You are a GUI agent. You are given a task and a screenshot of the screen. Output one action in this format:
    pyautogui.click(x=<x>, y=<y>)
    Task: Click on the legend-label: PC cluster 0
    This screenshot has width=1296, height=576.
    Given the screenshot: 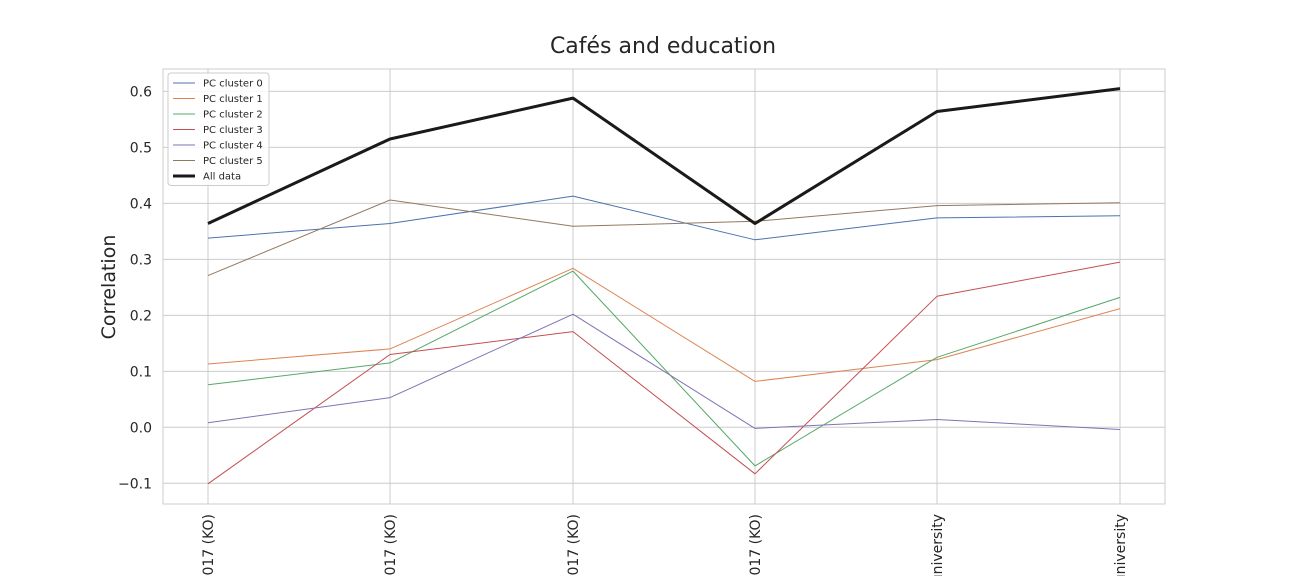 What is the action you would take?
    pyautogui.click(x=233, y=84)
    